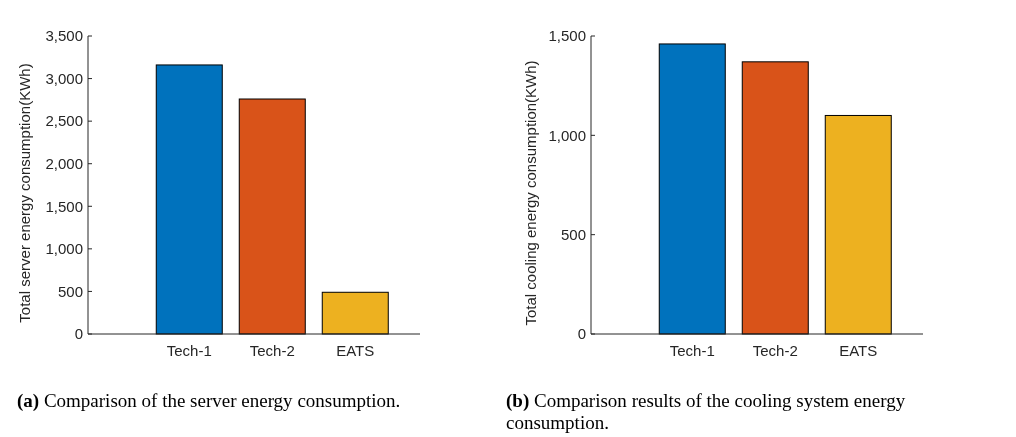 This screenshot has height=437, width=1016. I want to click on text: (b) Comparison results of the cooling system energy consumption., so click(706, 411).